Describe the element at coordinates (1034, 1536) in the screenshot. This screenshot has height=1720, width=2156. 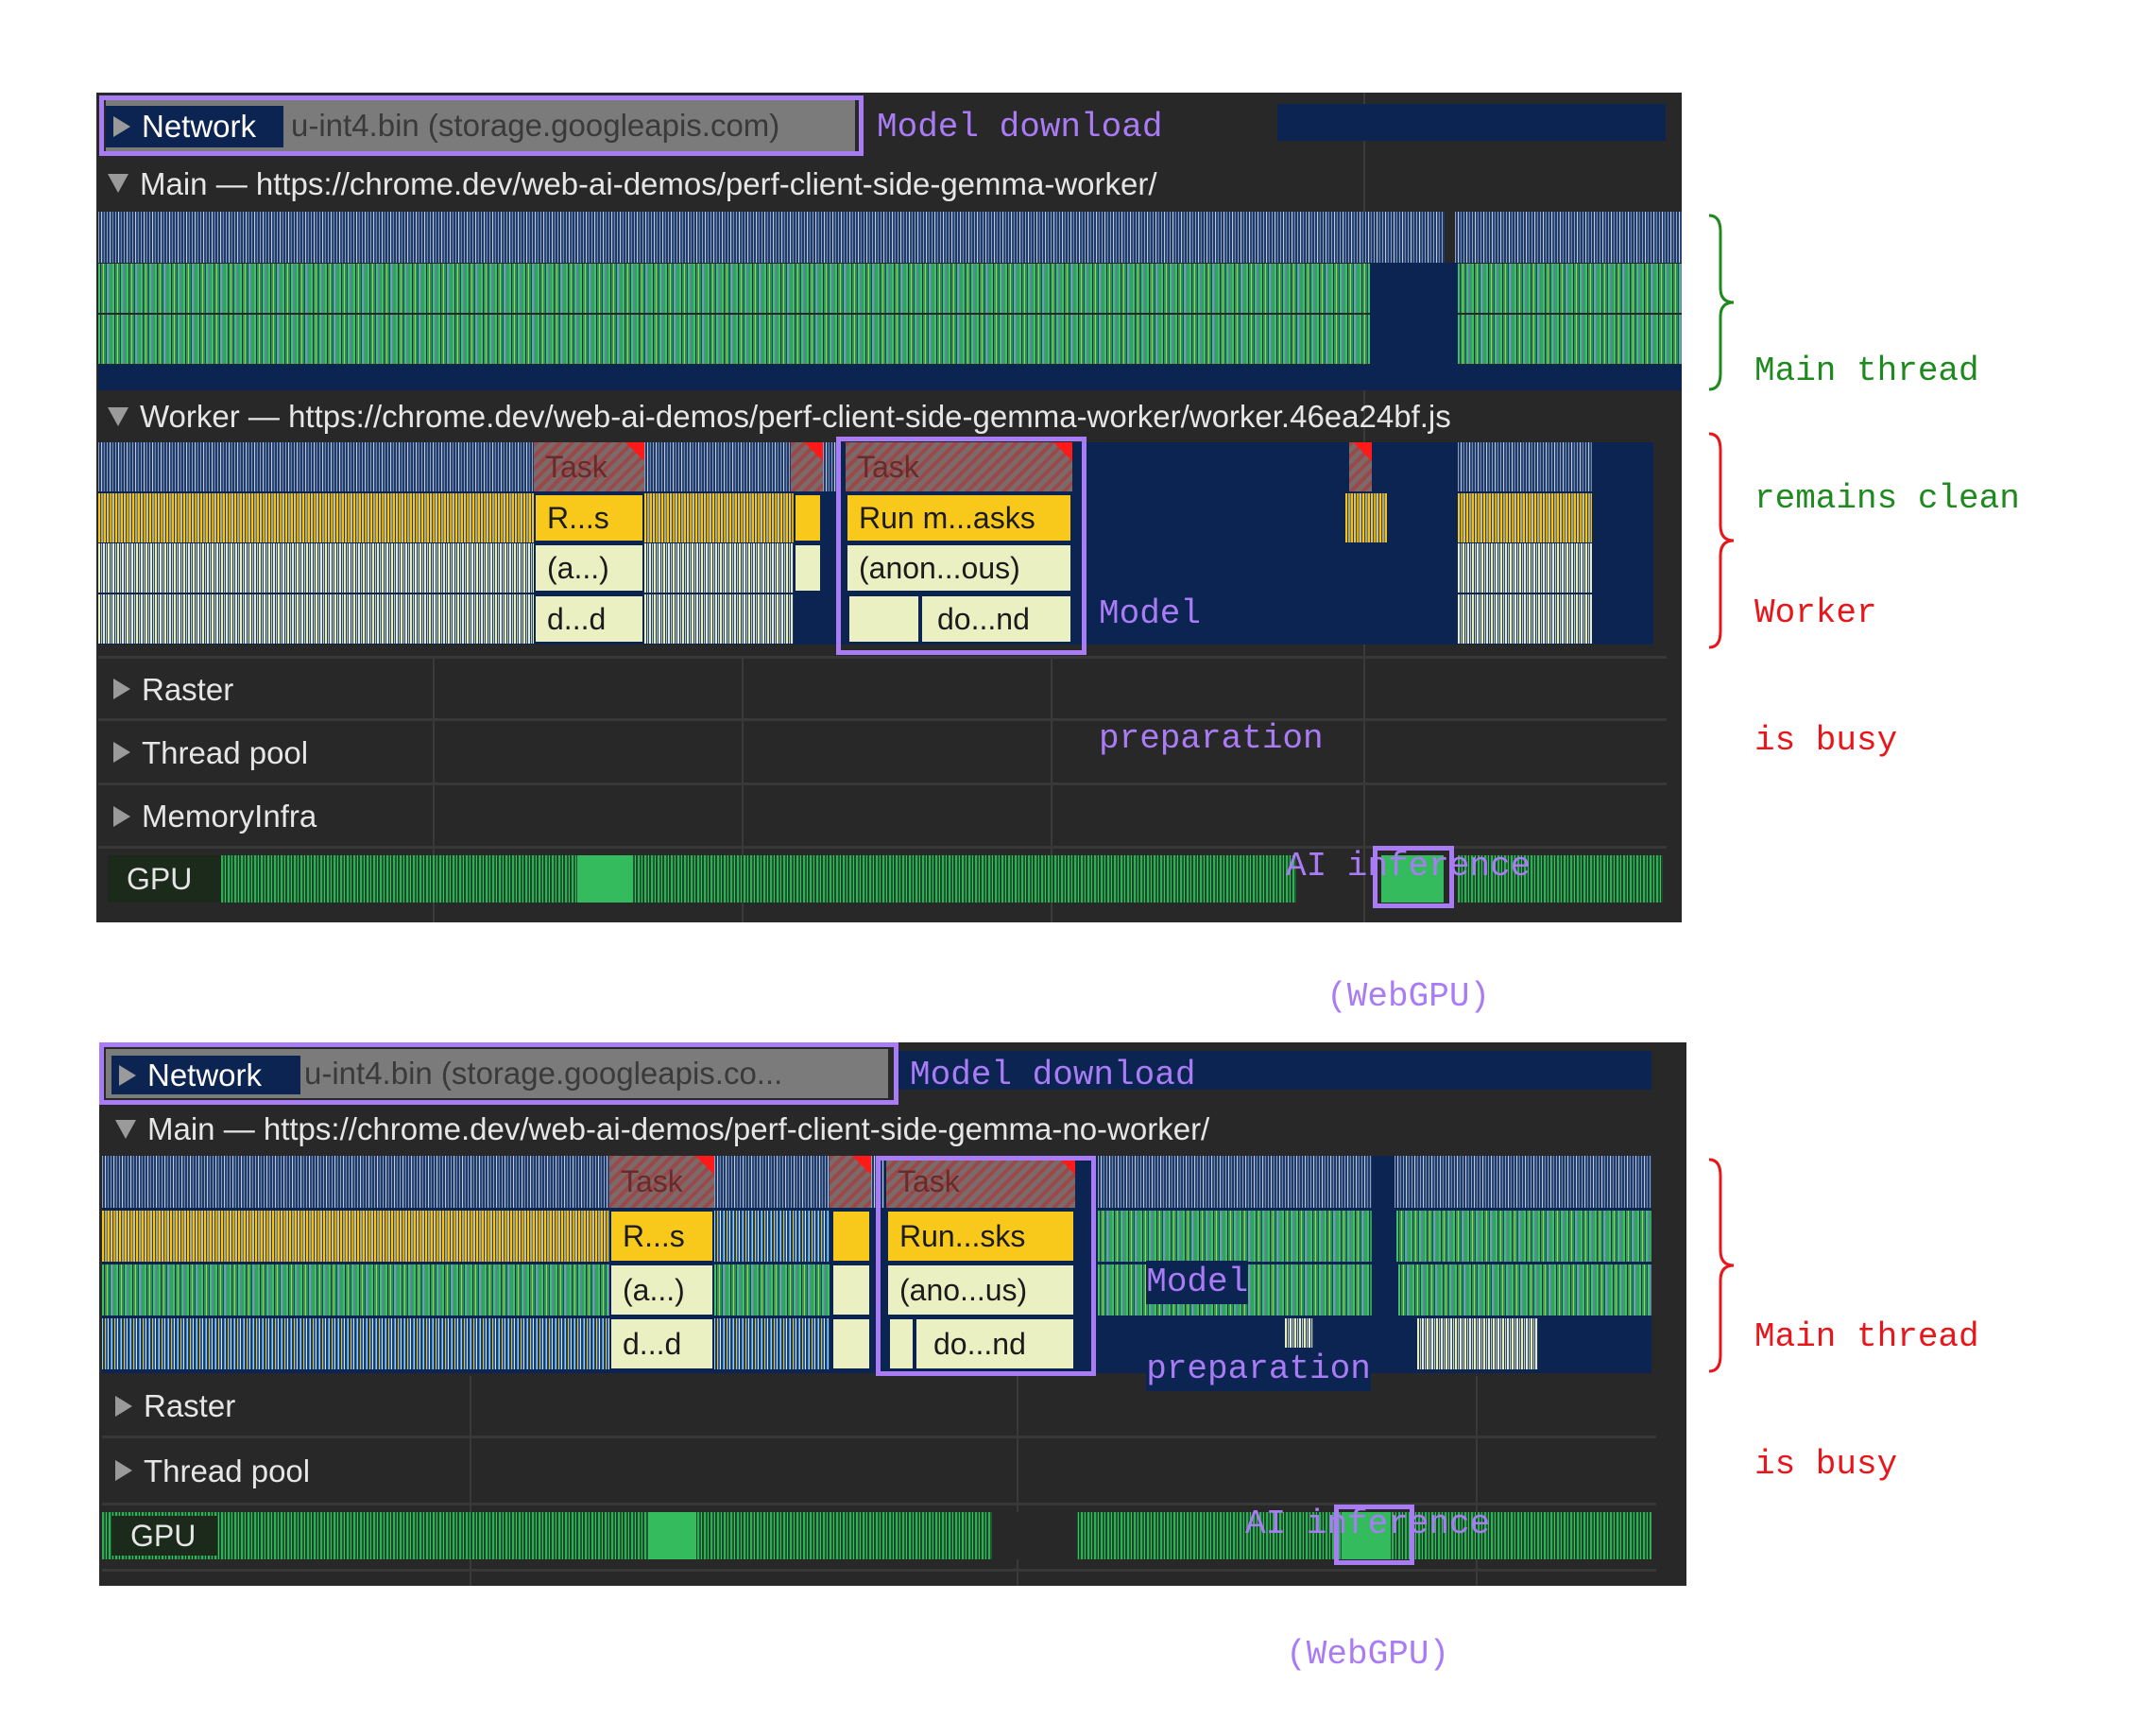
I see `gpu-gap` at that location.